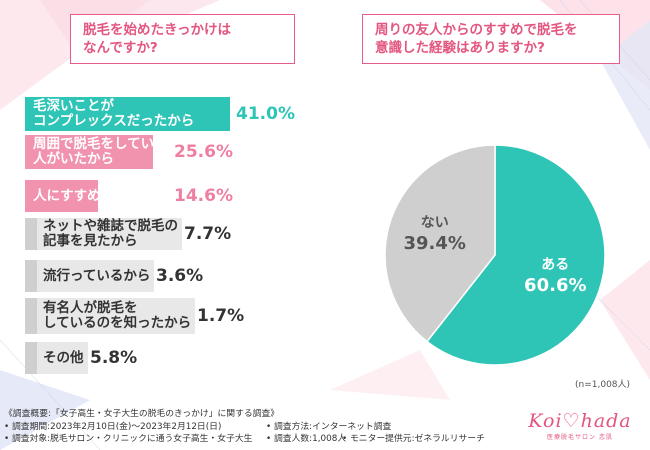  What do you see at coordinates (434, 223) in the screenshot?
I see `pie-slice-category: ない` at bounding box center [434, 223].